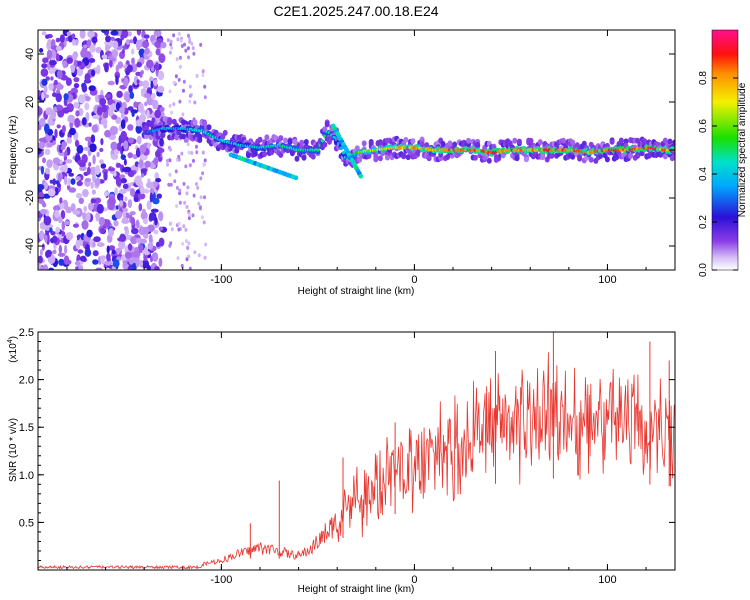 The width and height of the screenshot is (750, 600). What do you see at coordinates (296, 178) in the screenshot?
I see `branch-cell` at bounding box center [296, 178].